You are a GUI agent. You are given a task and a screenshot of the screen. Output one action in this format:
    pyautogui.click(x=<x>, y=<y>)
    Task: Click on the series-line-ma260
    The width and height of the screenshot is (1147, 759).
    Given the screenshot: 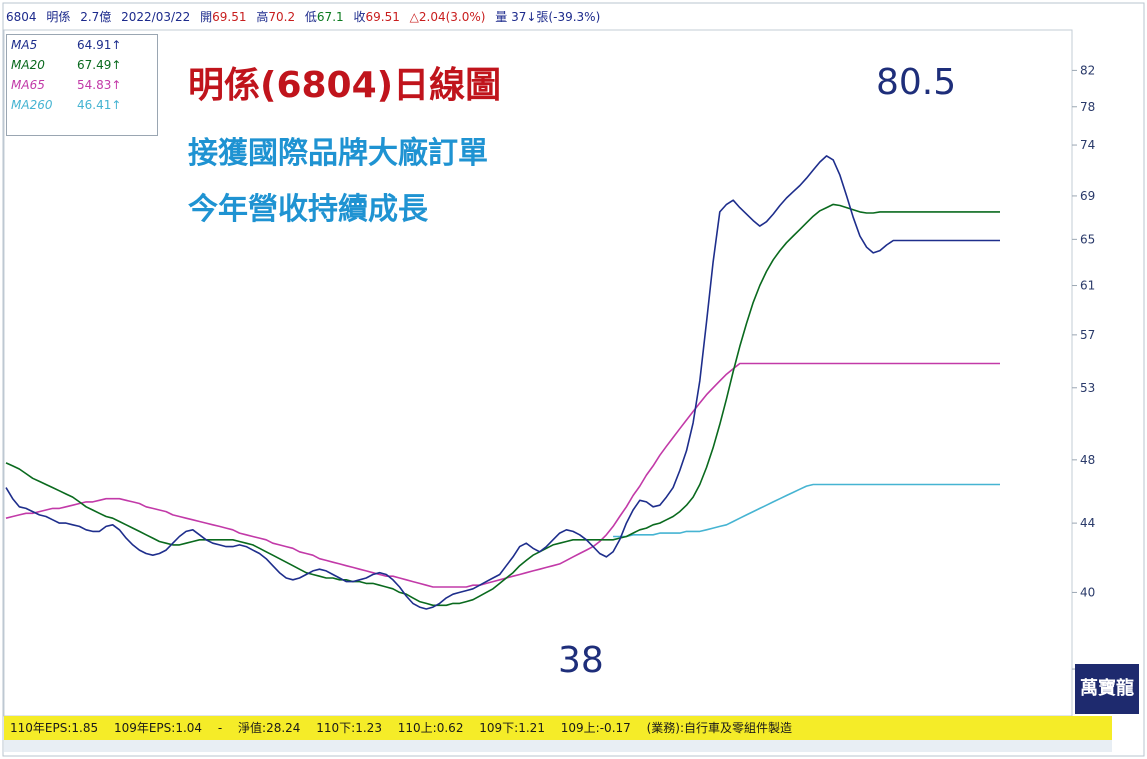 What is the action you would take?
    pyautogui.click(x=806, y=510)
    